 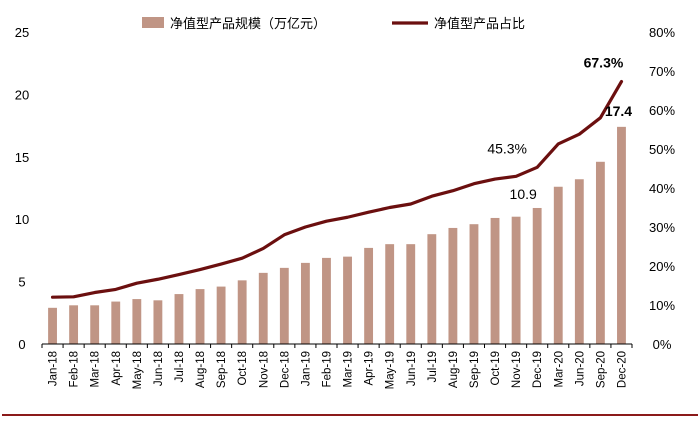 I want to click on y-right-tick-label: 50%, so click(x=662, y=149).